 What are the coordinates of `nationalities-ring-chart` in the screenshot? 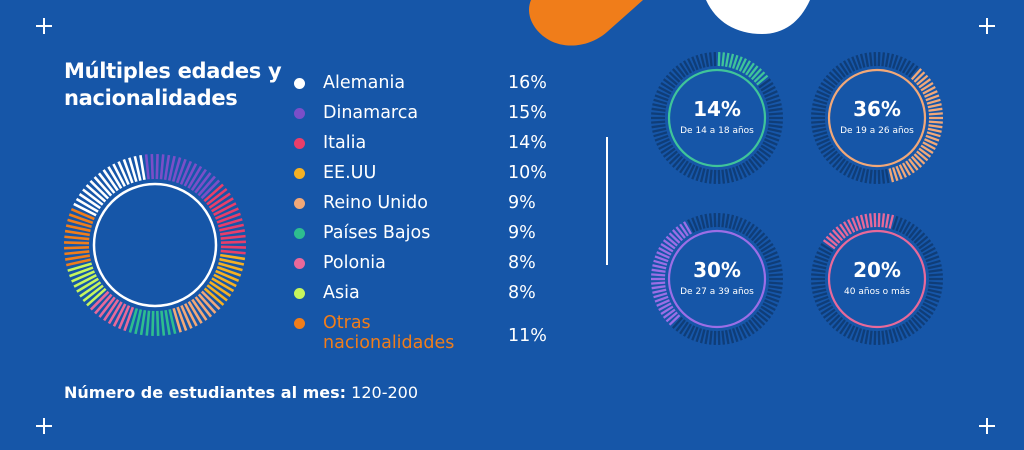 It's located at (155, 245).